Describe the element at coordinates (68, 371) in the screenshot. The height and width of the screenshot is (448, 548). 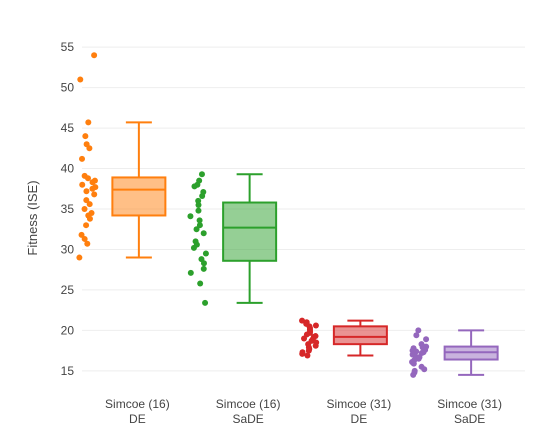
I see `y-tick-label: 15` at that location.